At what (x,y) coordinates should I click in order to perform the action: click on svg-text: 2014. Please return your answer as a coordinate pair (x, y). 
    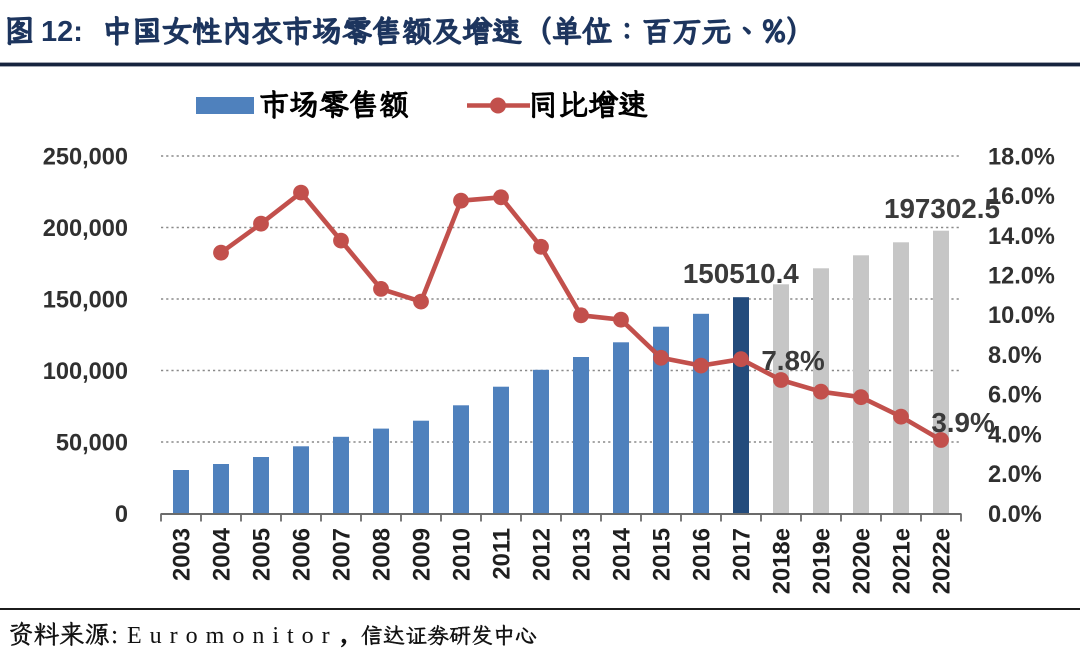
    Looking at the image, I should click on (621, 554).